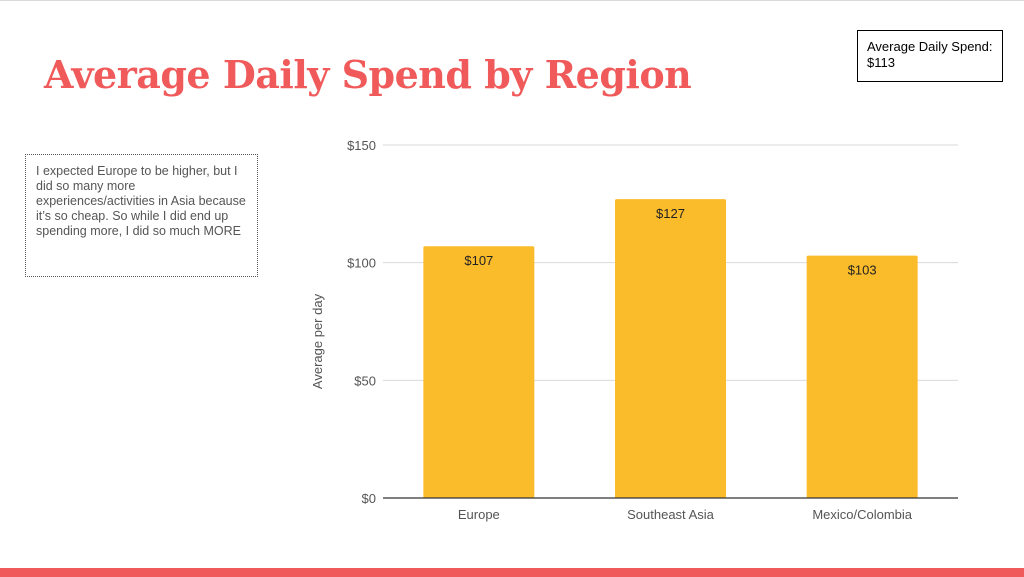 The height and width of the screenshot is (577, 1024). Describe the element at coordinates (361, 263) in the screenshot. I see `y-tick-label: $100` at that location.